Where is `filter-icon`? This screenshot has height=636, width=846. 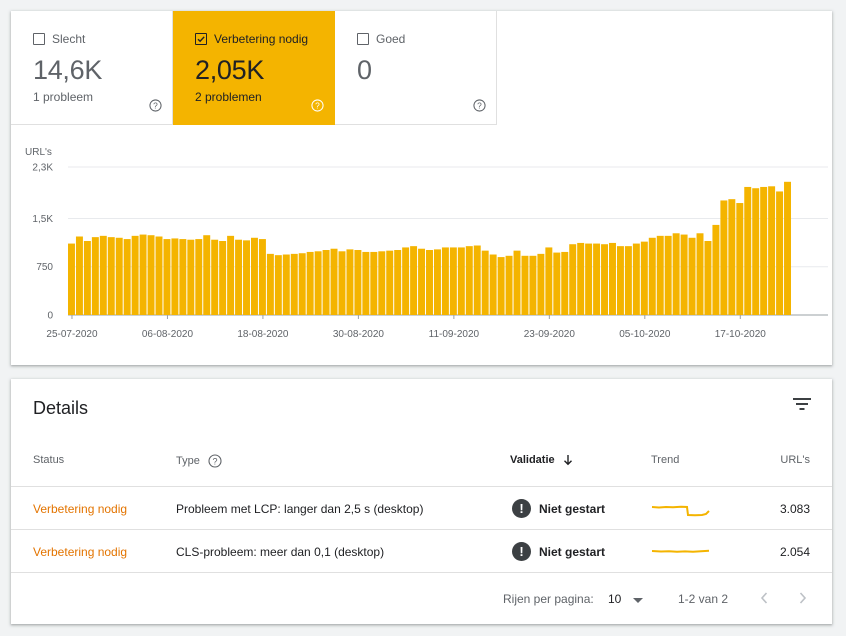
filter-icon is located at coordinates (802, 404).